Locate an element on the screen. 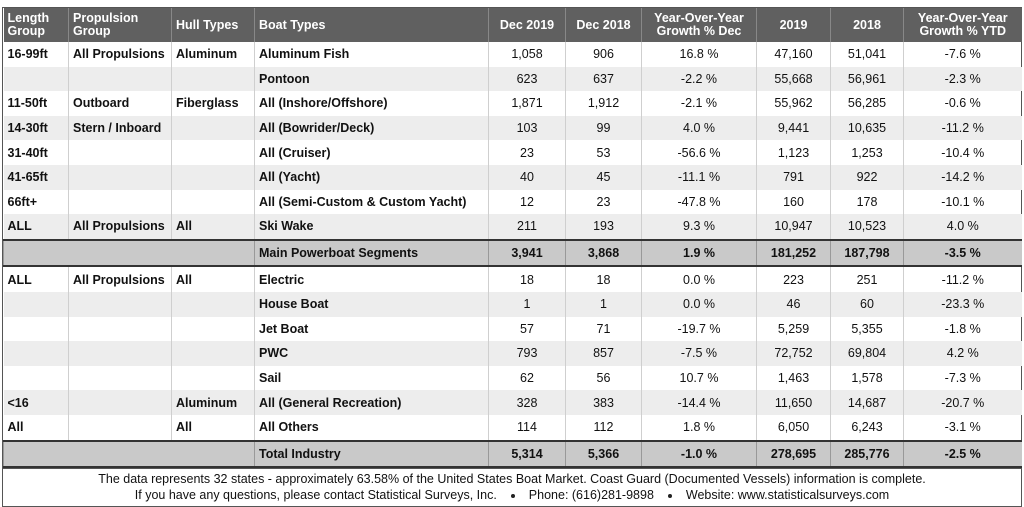 Image resolution: width=1024 pixels, height=507 pixels. cell-2019: 1,123 is located at coordinates (793, 152).